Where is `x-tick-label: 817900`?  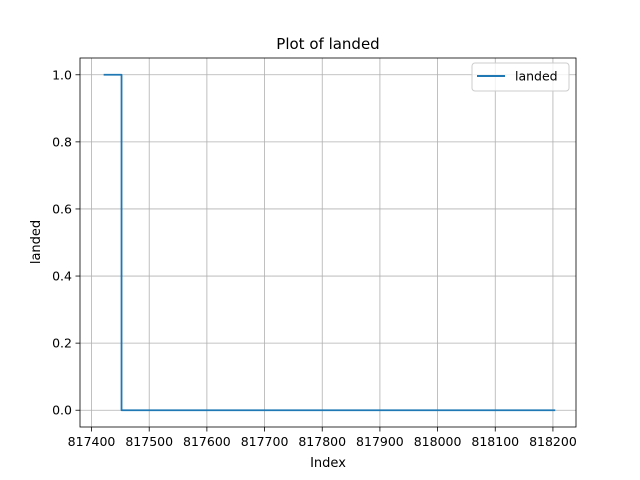 x-tick-label: 817900 is located at coordinates (380, 441).